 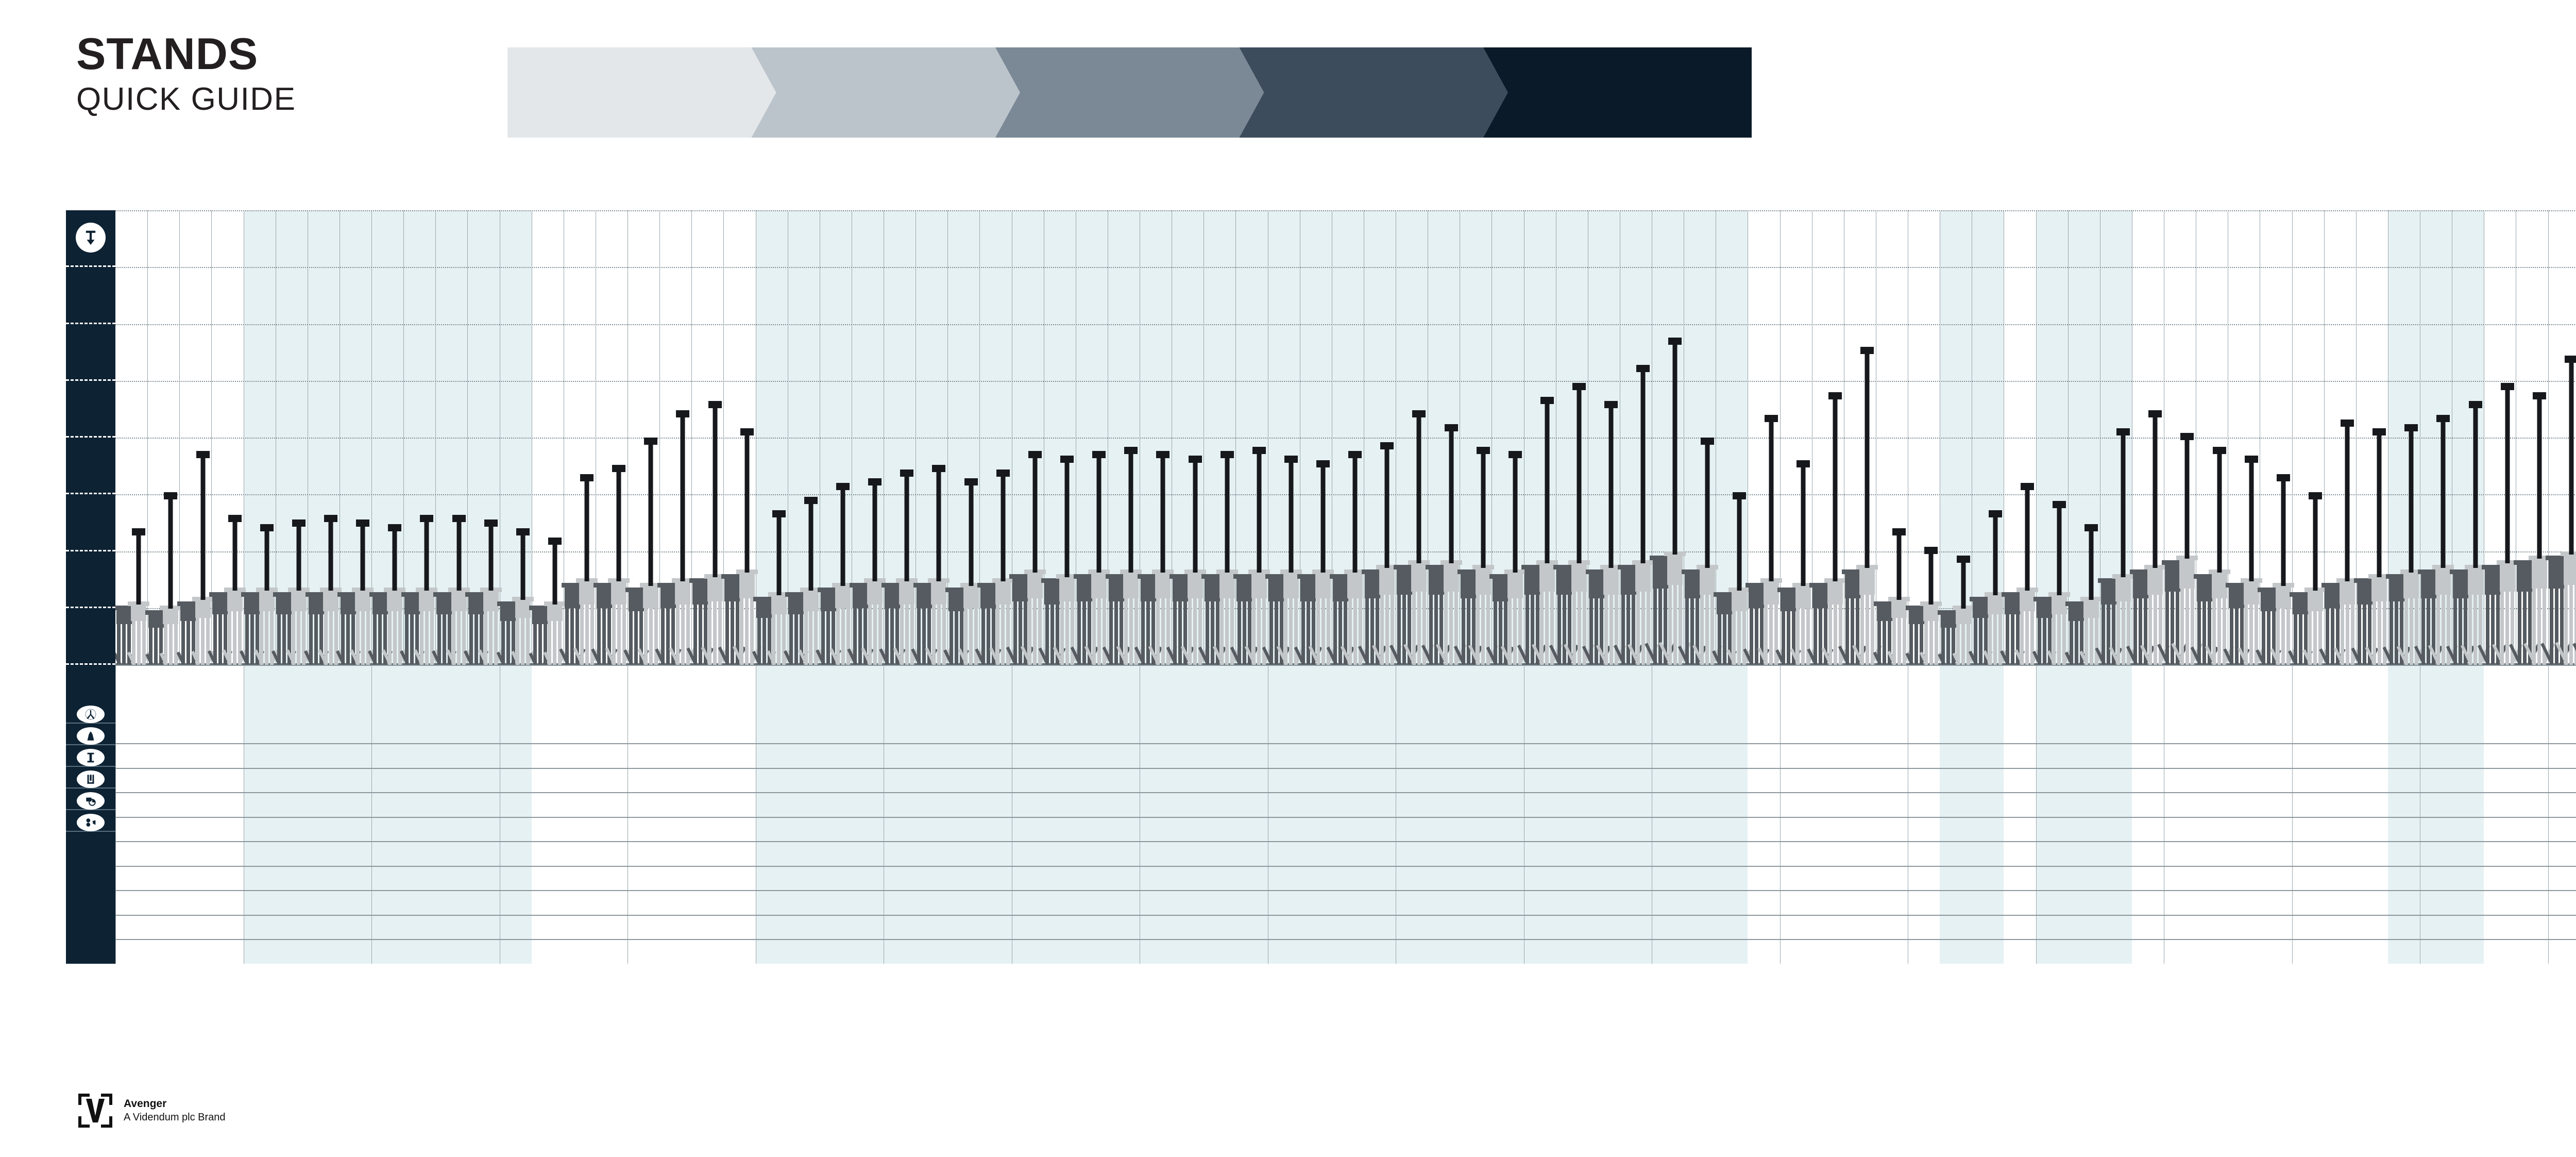 I want to click on footer-text-block: Avenger A Videndum plc Brand, so click(x=175, y=1110).